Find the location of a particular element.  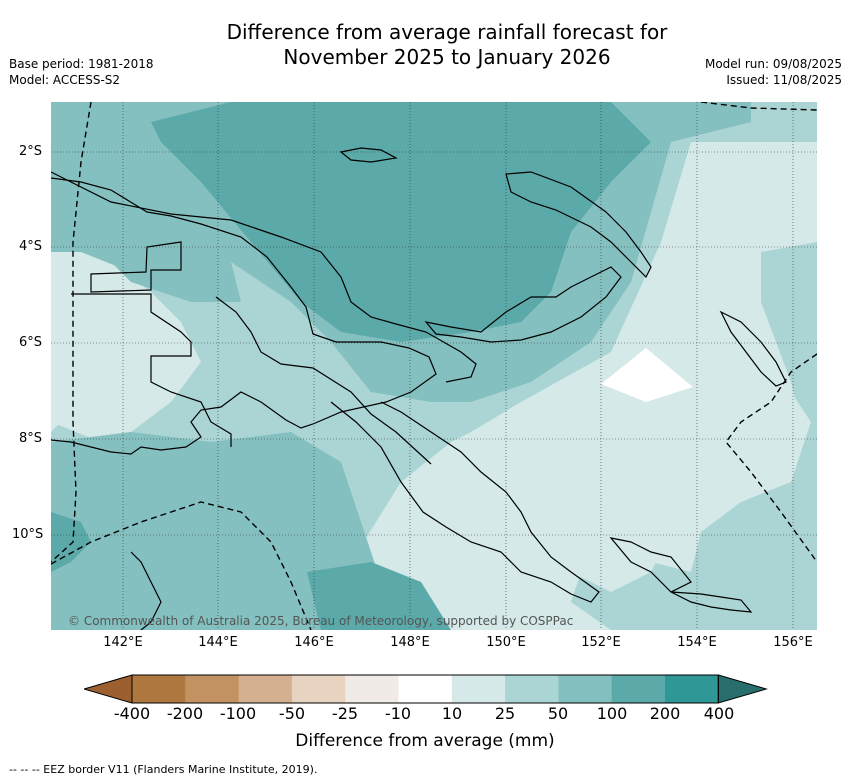

lon-label-154e: 154°E is located at coordinates (697, 642).